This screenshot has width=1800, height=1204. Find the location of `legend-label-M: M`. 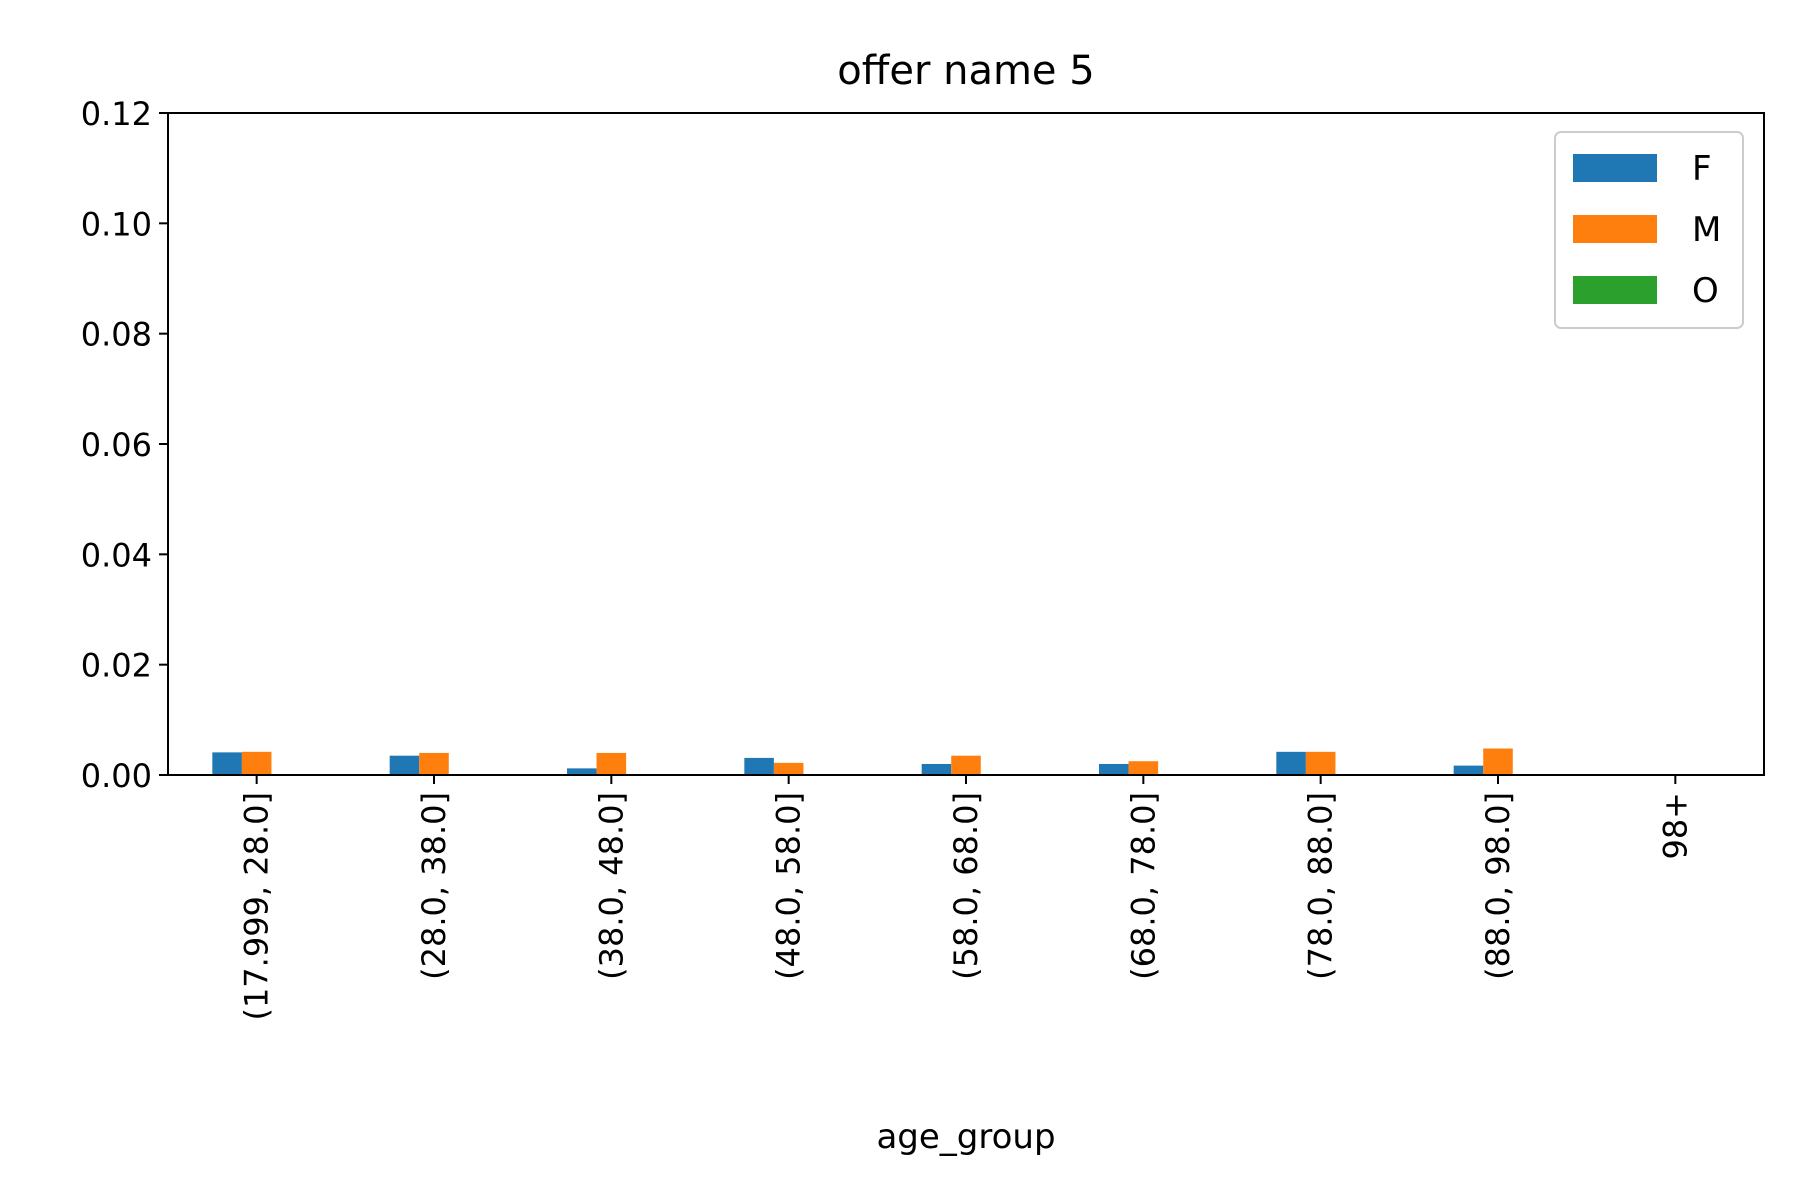

legend-label-M: M is located at coordinates (1706, 230).